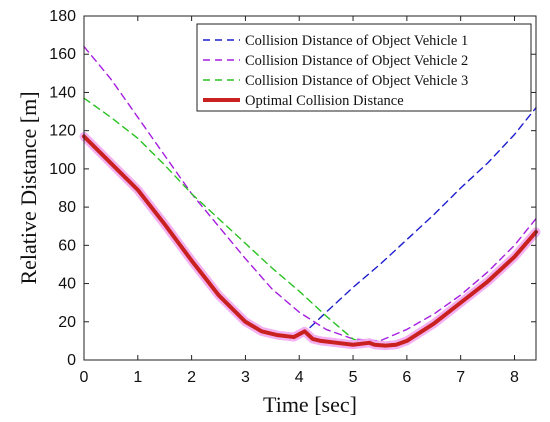 This screenshot has height=422, width=550. I want to click on y-axis-label: Relative Distance [m], so click(28, 187).